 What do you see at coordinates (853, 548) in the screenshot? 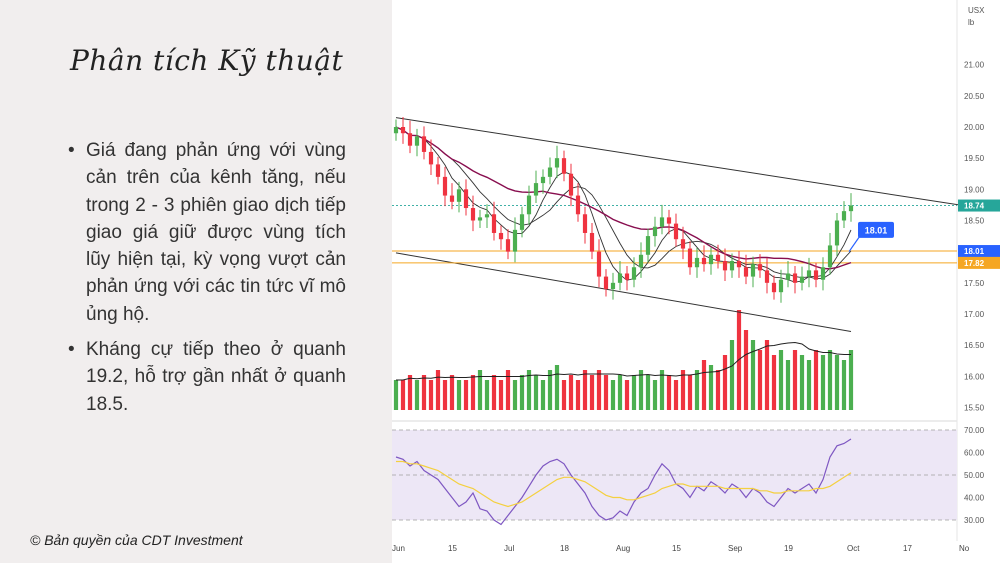
I see `time-tick-label: Oct` at bounding box center [853, 548].